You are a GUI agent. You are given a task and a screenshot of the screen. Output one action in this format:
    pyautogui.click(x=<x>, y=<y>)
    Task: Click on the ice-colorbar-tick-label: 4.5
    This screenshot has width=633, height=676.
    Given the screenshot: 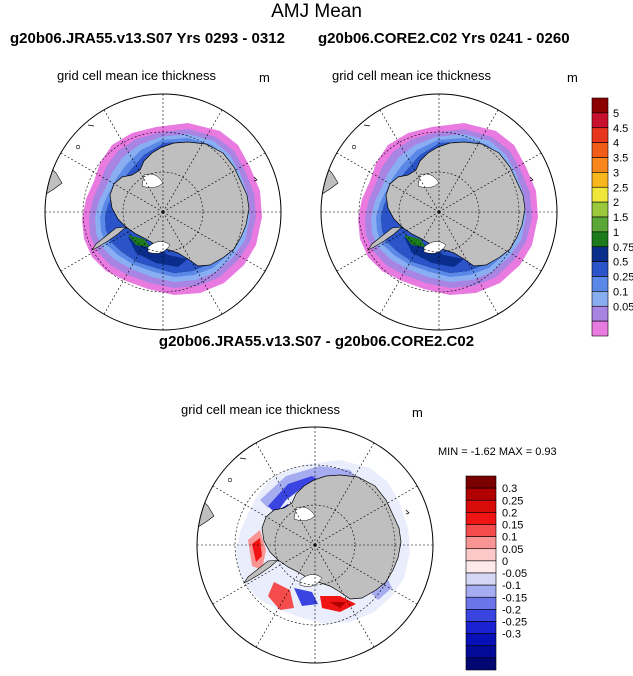 What is the action you would take?
    pyautogui.click(x=620, y=129)
    